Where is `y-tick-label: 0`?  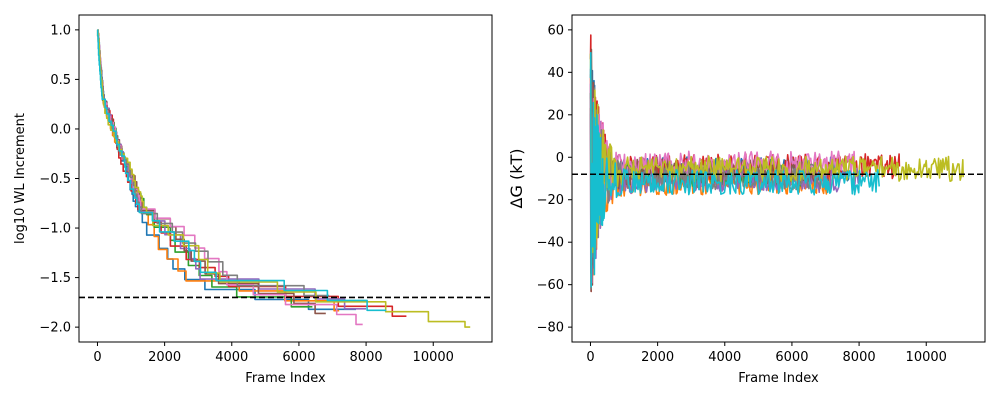 y-tick-label: 0 is located at coordinates (560, 158).